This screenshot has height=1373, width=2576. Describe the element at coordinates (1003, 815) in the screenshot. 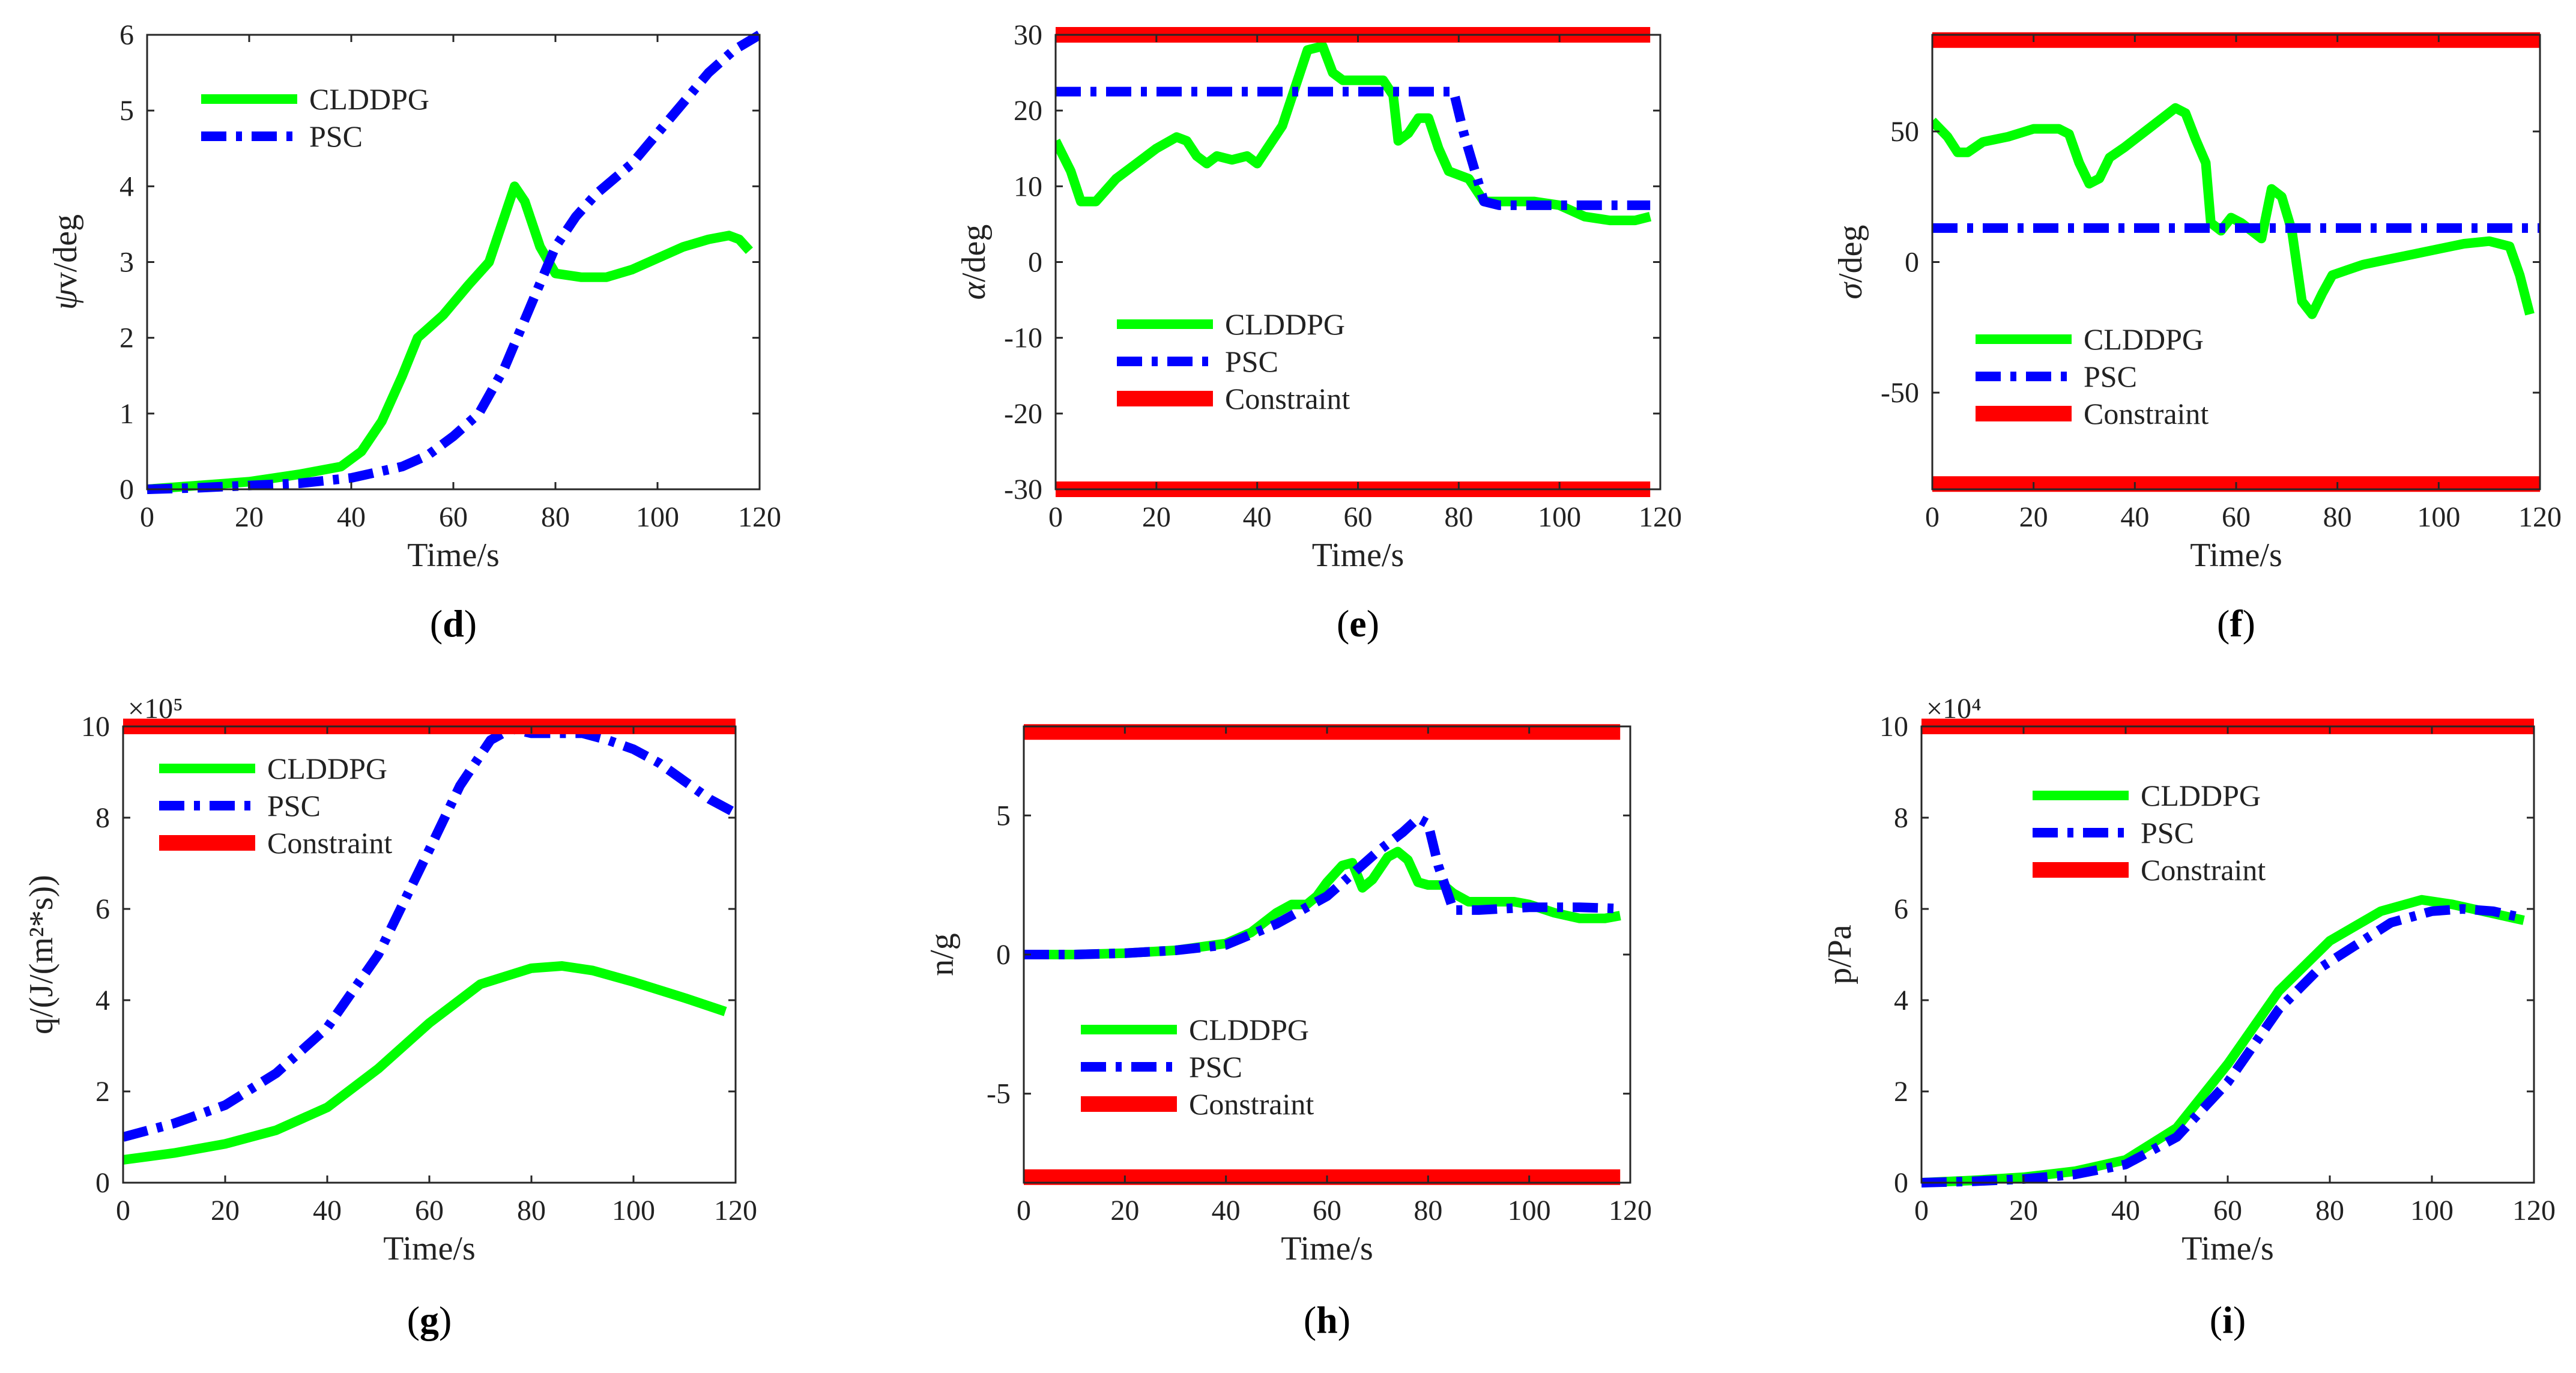

I see `y-tick-label: 5` at that location.